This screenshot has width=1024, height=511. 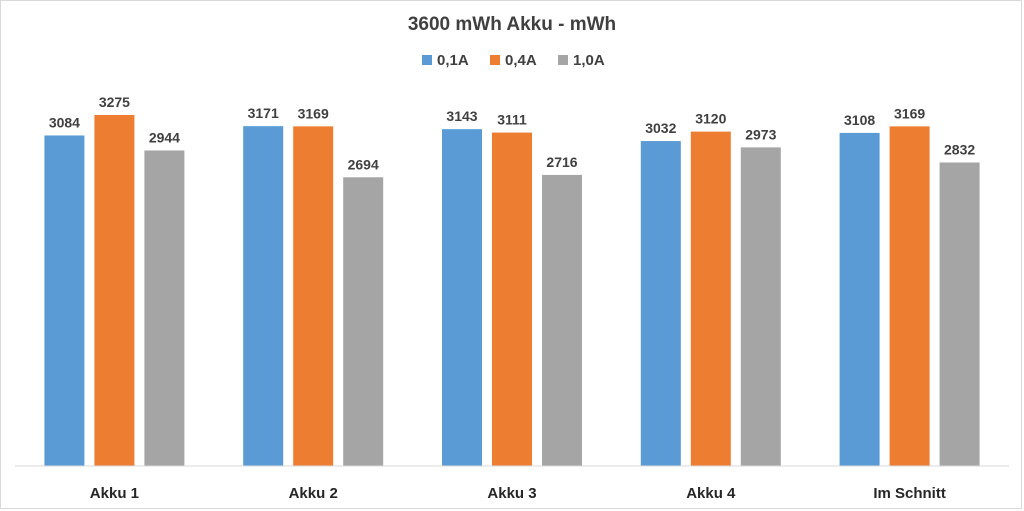 I want to click on category-label: Akku 1, so click(x=114, y=493).